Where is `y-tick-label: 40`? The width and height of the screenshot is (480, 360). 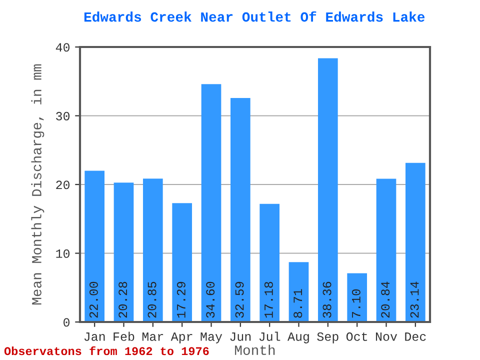 y-tick-label: 40 is located at coordinates (63, 47).